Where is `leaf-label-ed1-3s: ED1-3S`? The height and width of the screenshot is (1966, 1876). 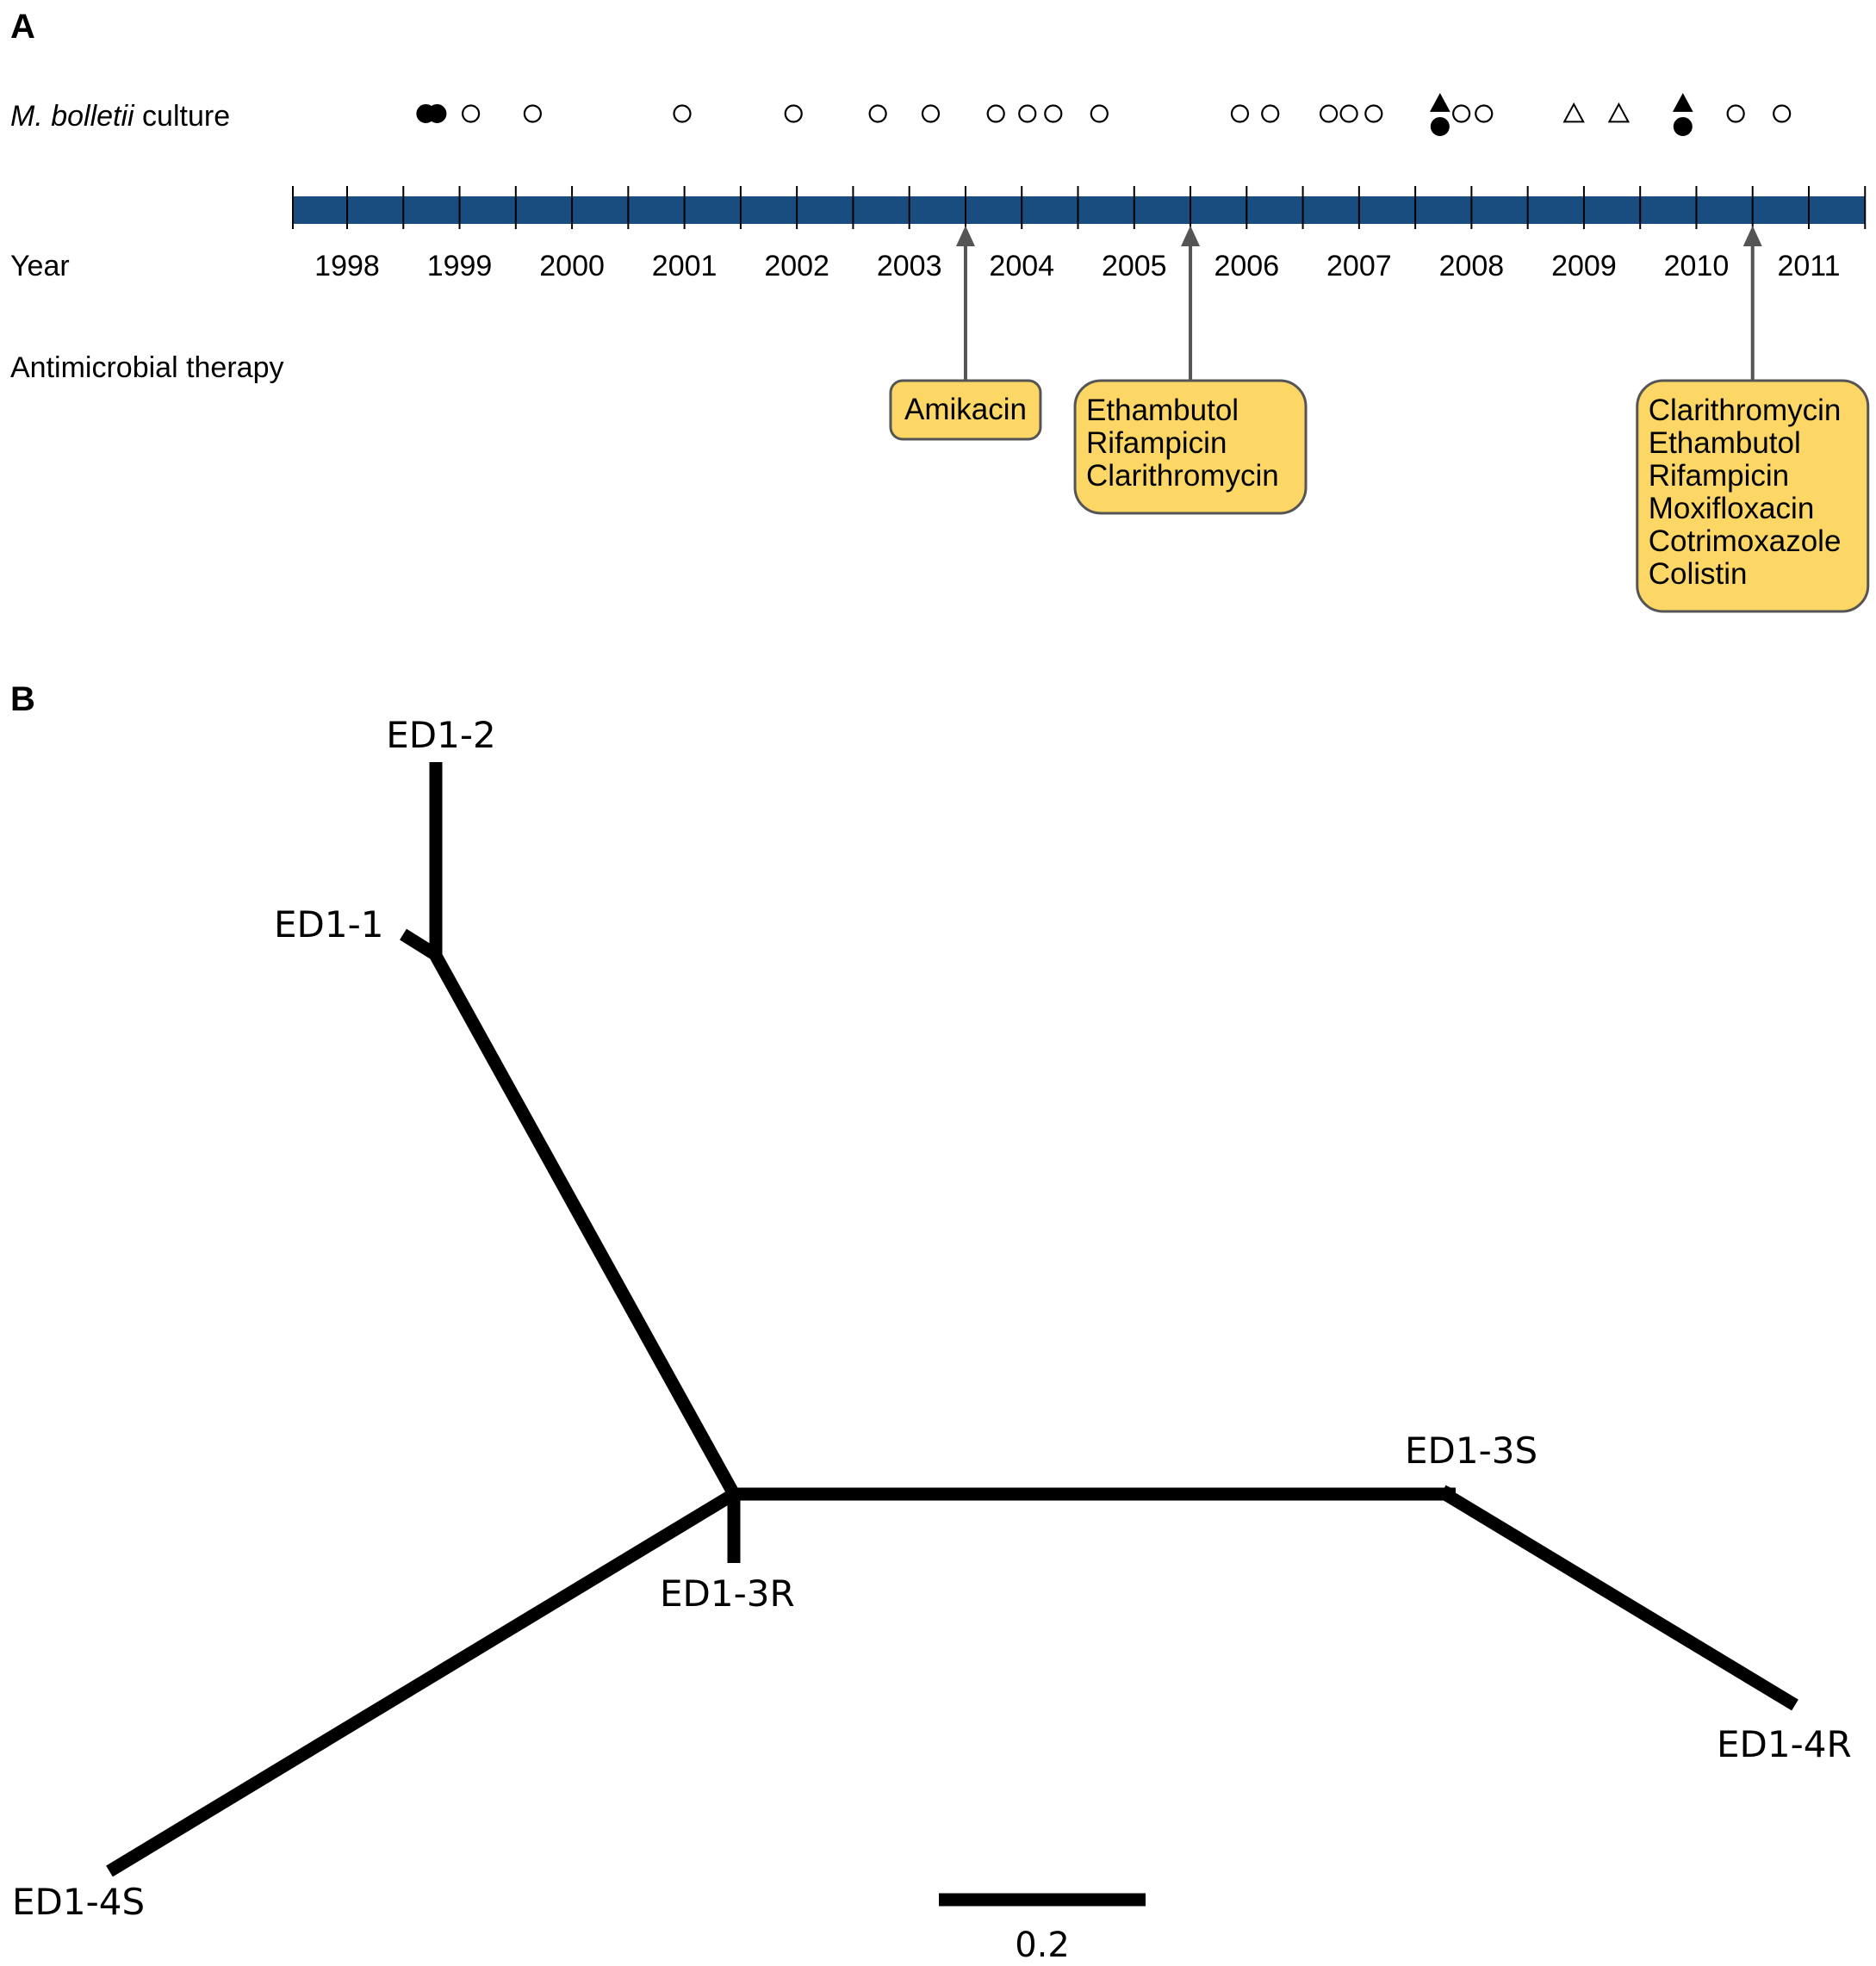
leaf-label-ed1-3s: ED1-3S is located at coordinates (1471, 1451).